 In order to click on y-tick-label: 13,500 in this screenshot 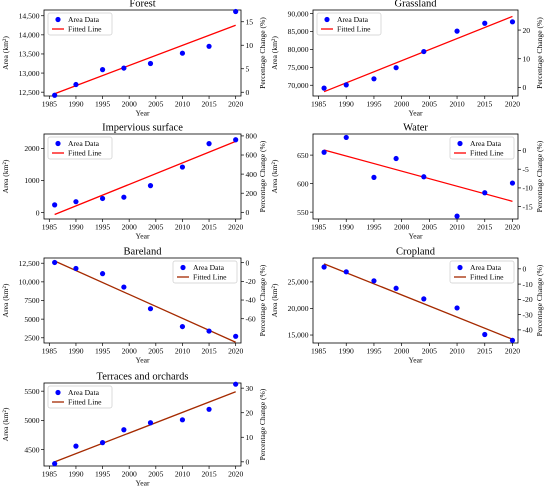, I will do `click(29, 54)`.